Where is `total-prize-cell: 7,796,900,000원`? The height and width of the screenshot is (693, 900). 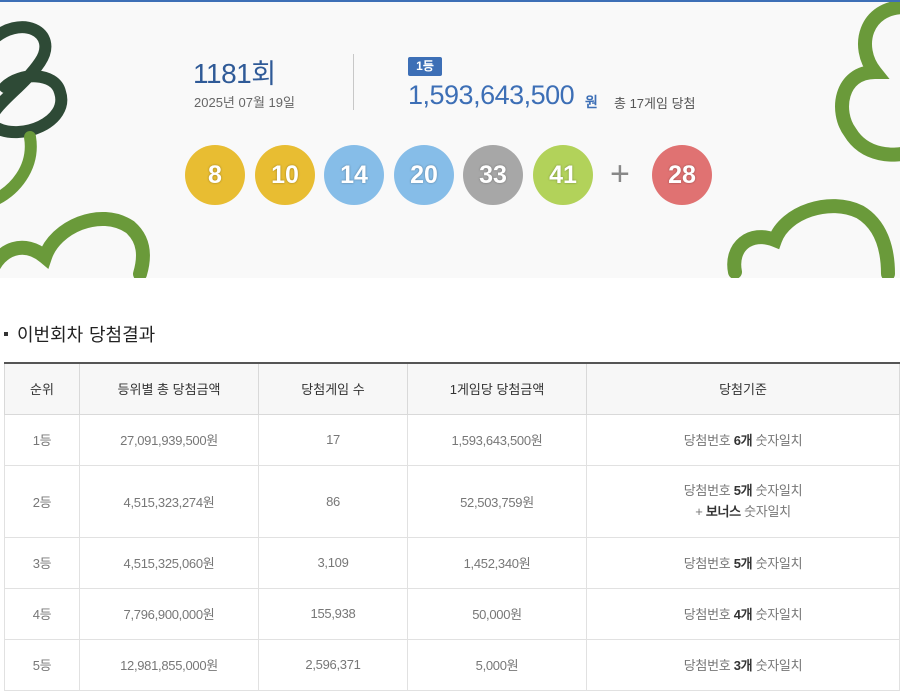 total-prize-cell: 7,796,900,000원 is located at coordinates (169, 613).